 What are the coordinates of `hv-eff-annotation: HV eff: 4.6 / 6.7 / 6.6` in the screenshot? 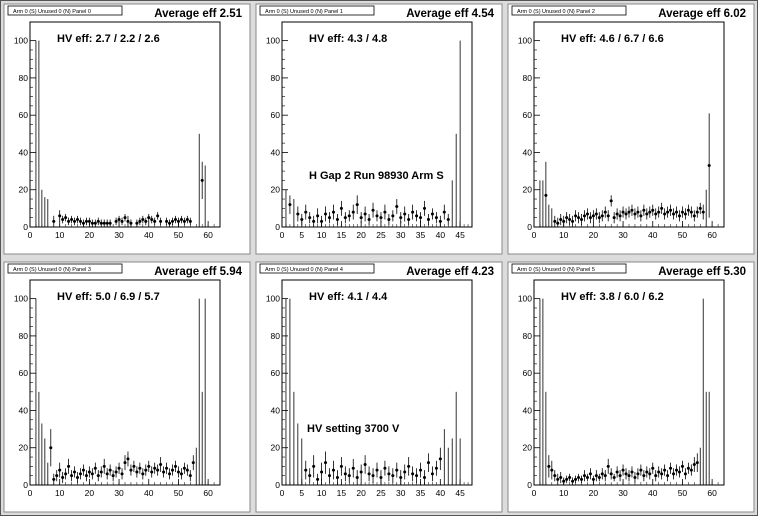 It's located at (612, 39).